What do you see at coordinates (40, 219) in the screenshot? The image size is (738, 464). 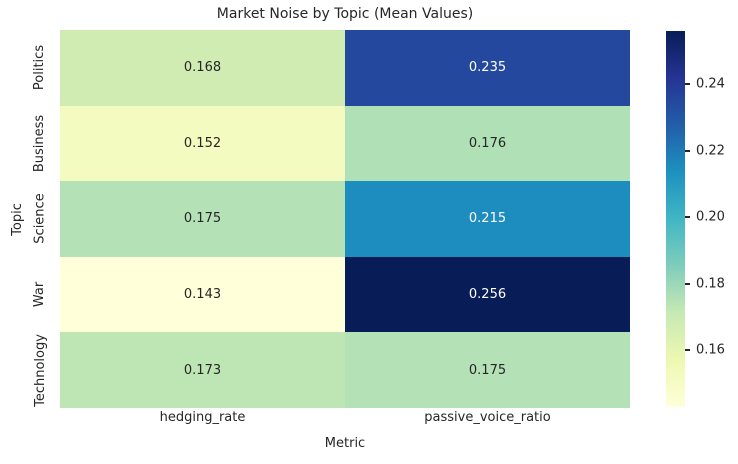 I see `y-tick-label: Science` at bounding box center [40, 219].